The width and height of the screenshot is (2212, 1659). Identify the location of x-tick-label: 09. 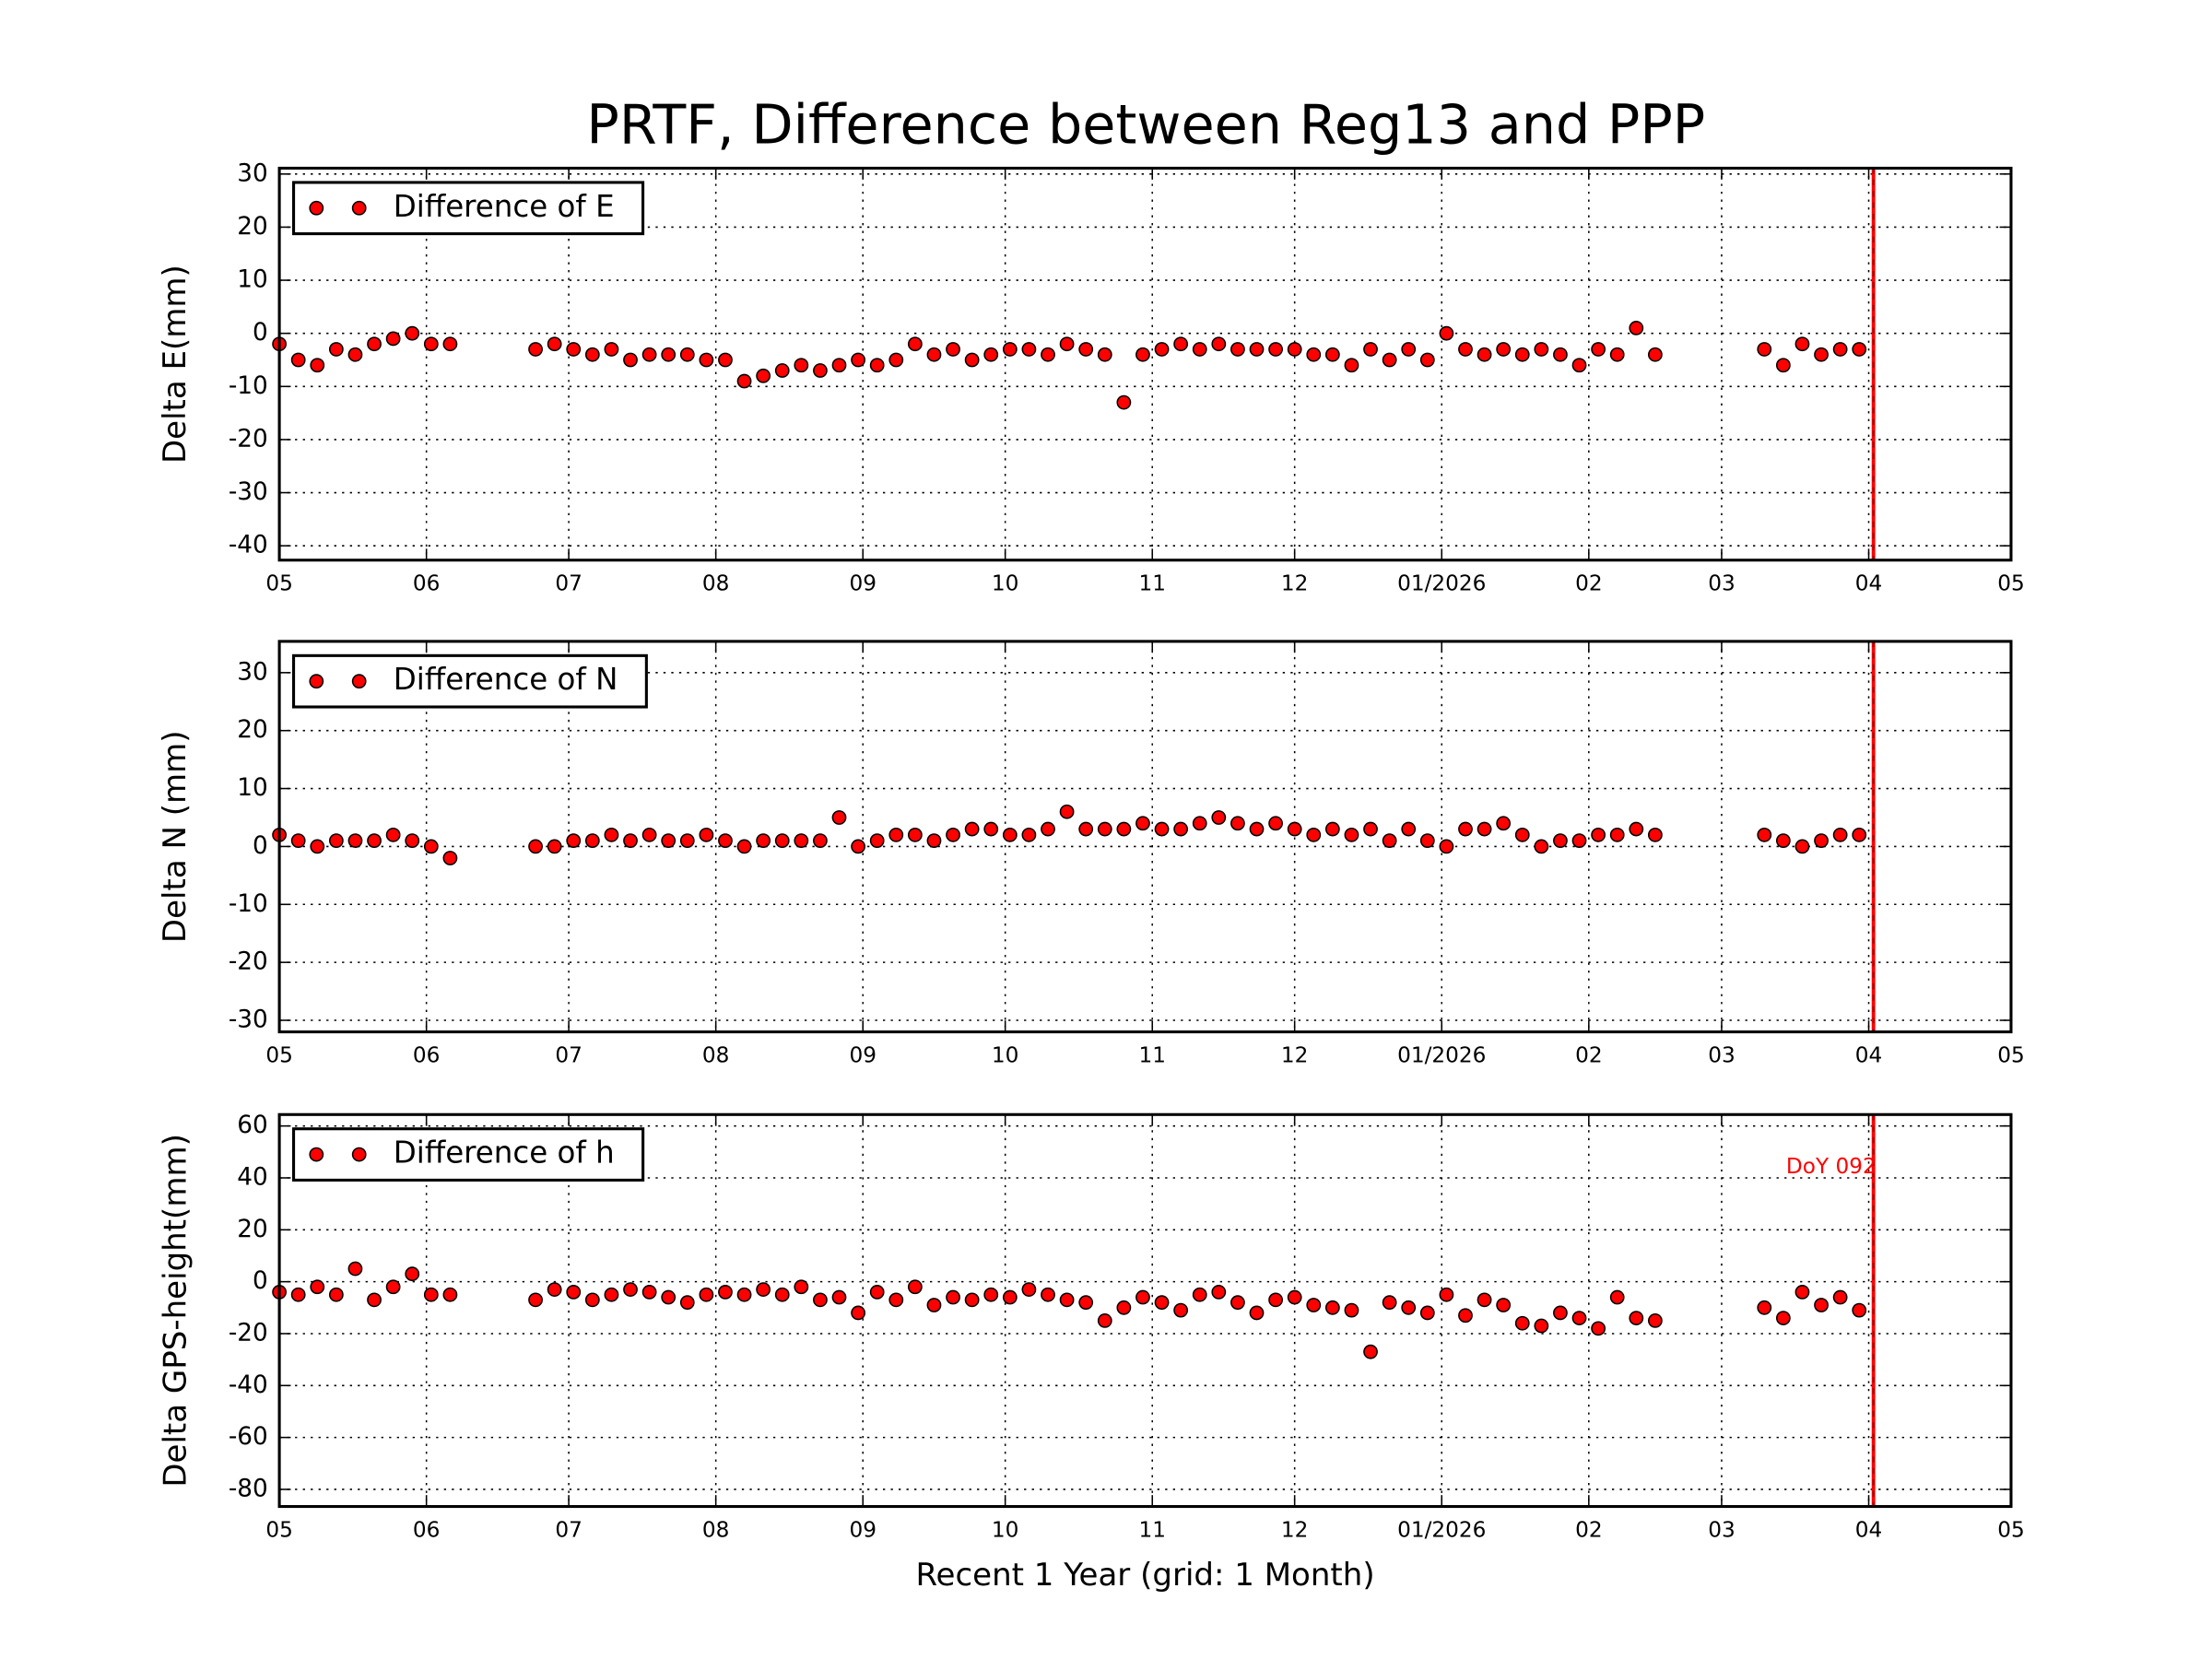
(863, 1529).